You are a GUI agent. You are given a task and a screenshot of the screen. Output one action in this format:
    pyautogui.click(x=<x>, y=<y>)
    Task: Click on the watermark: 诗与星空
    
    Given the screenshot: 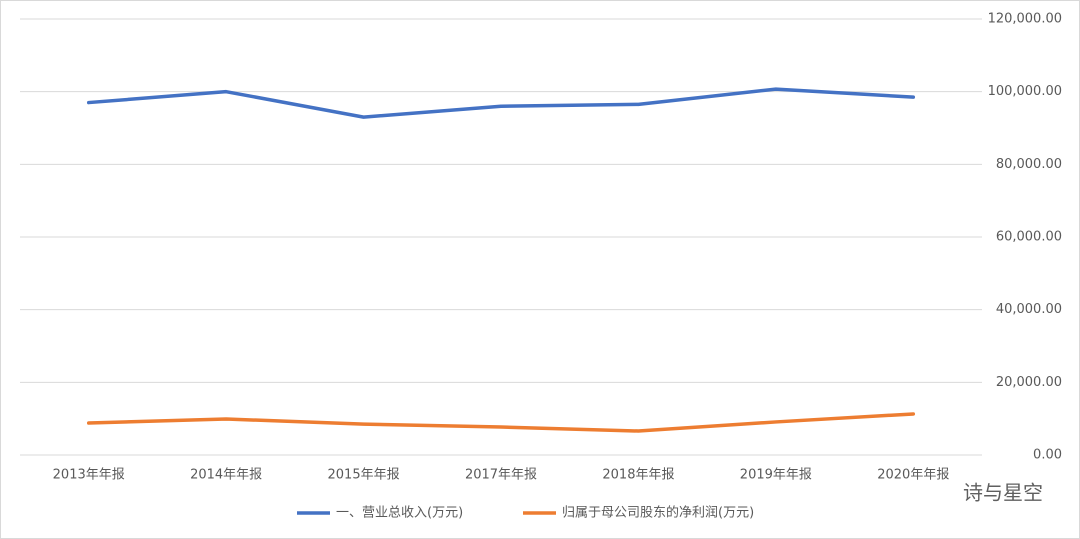 What is the action you would take?
    pyautogui.click(x=1003, y=493)
    